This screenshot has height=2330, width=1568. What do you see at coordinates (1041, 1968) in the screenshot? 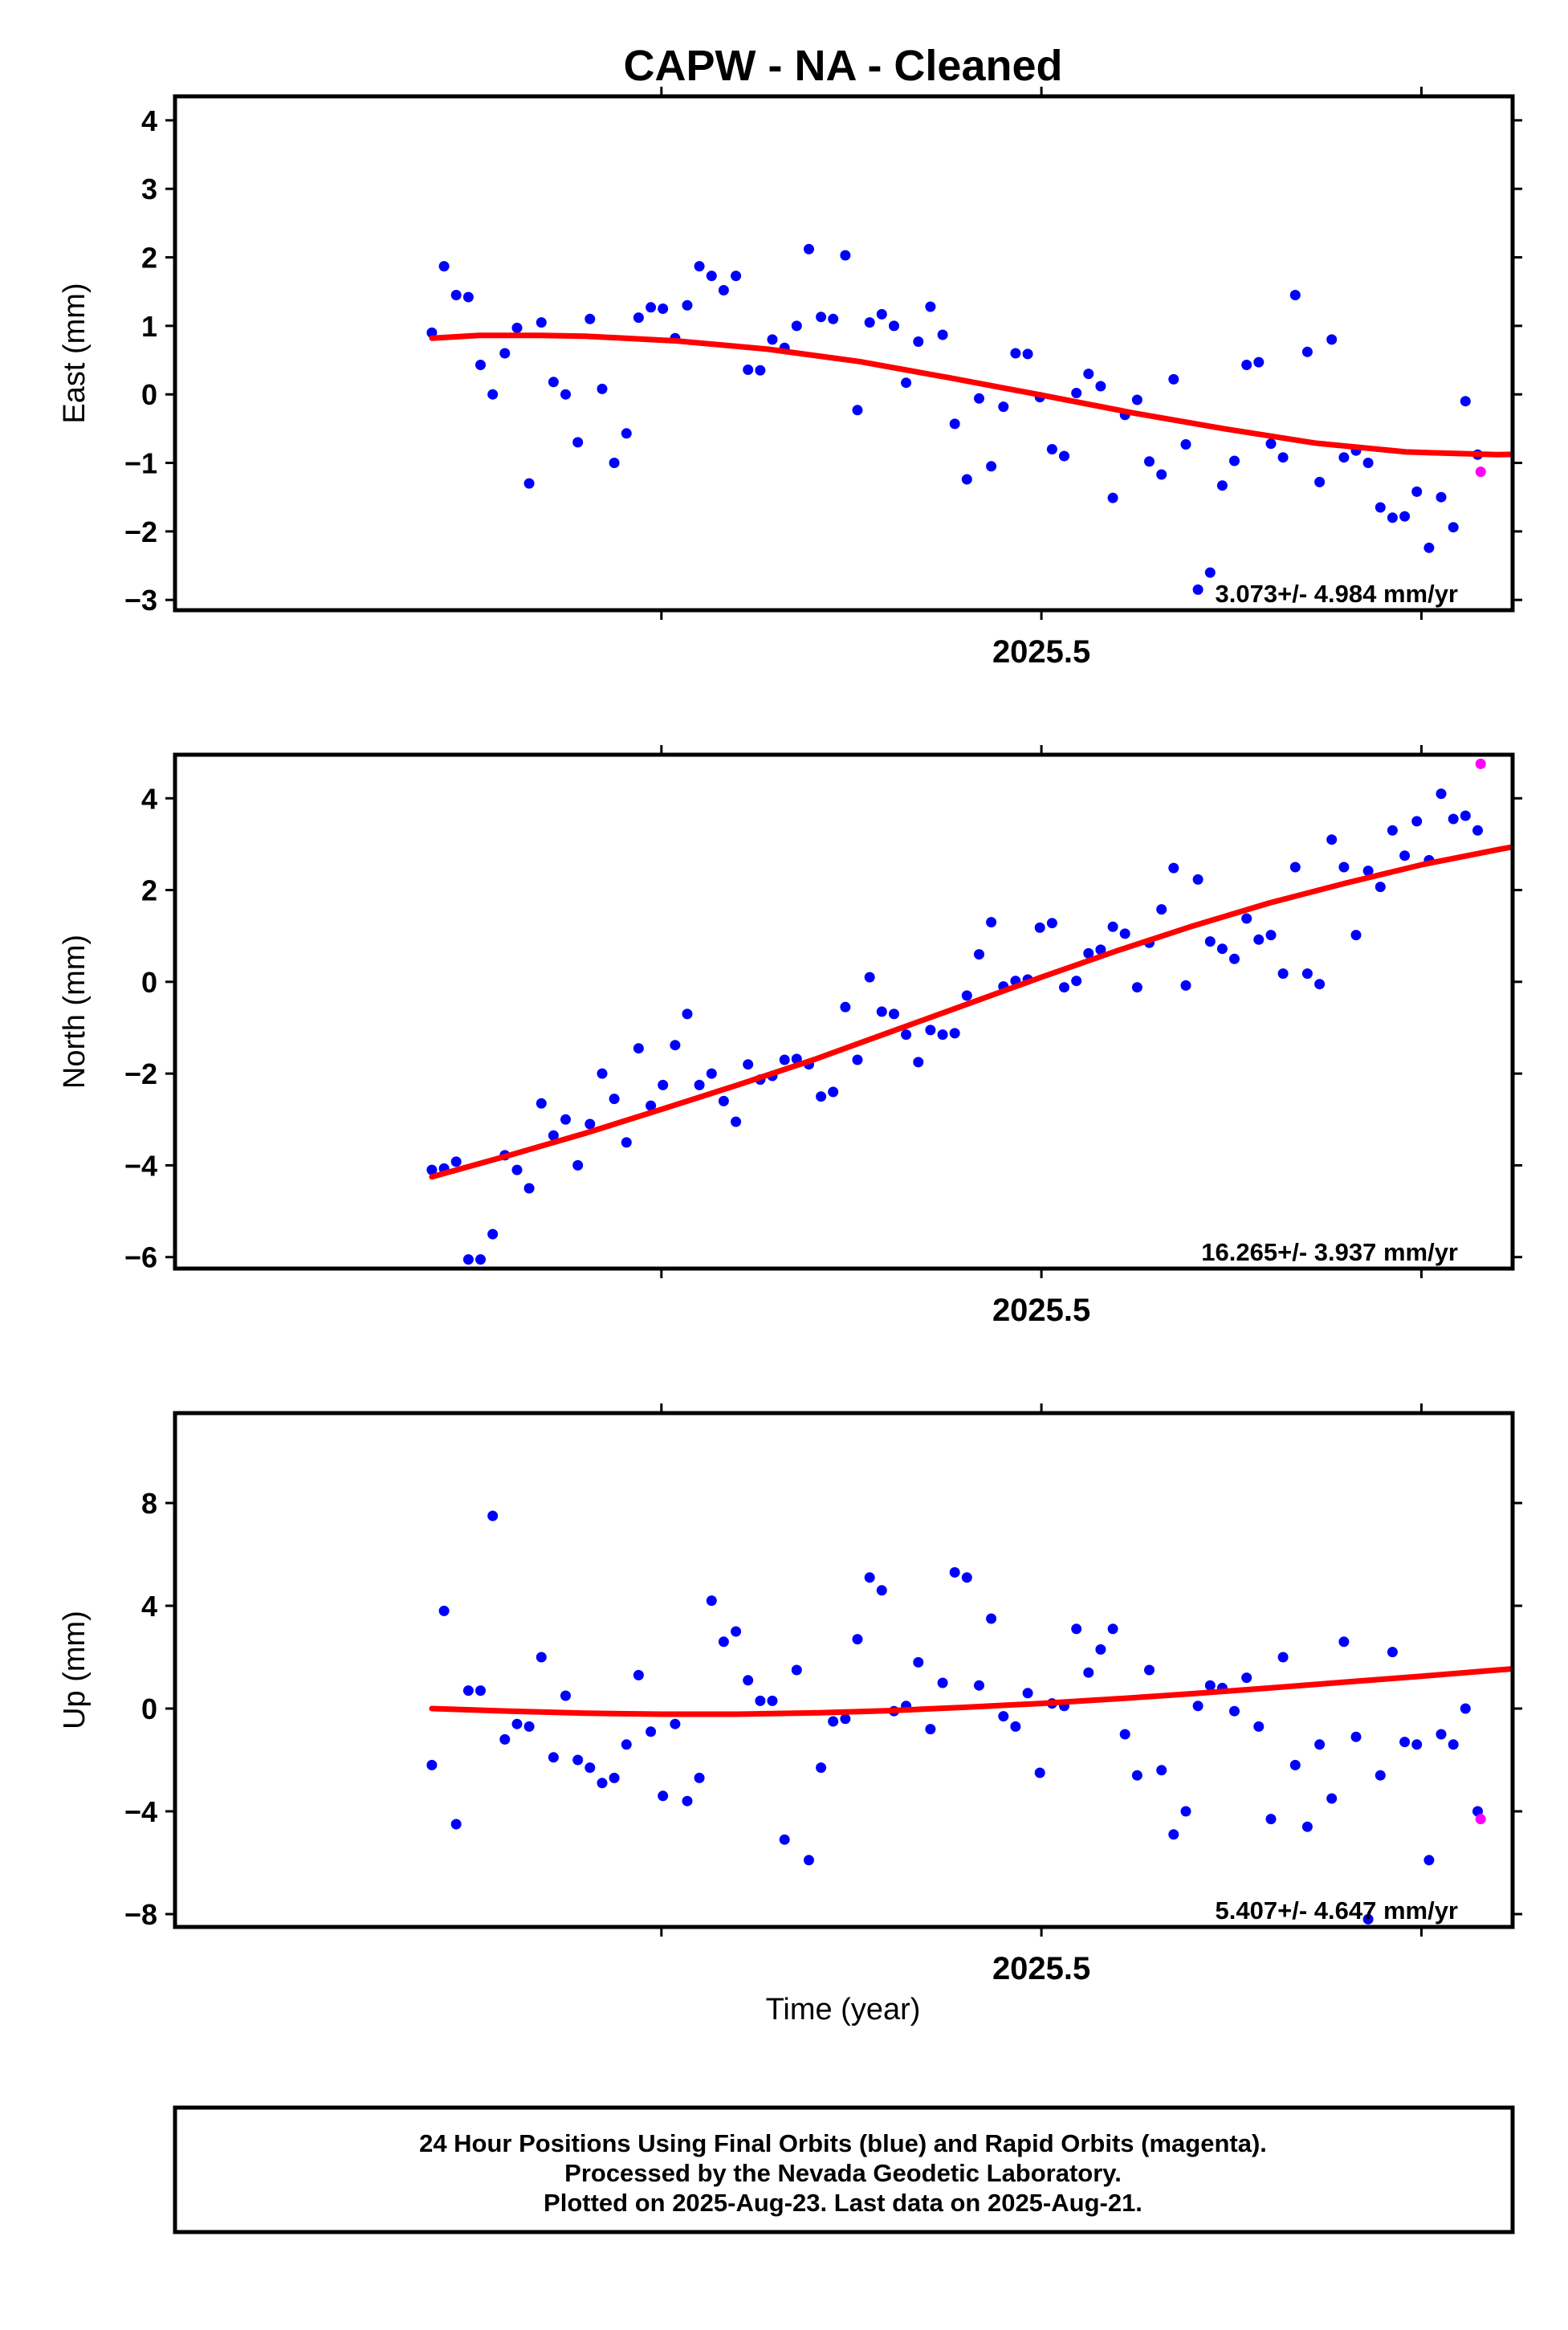
I see `up-xtick-label: 2025.5` at bounding box center [1041, 1968].